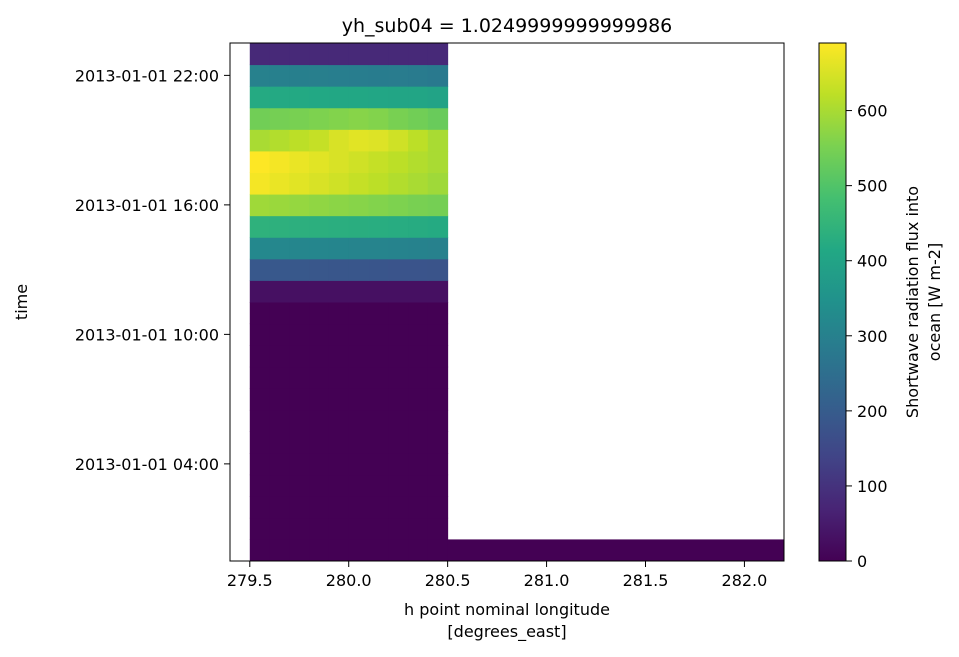 This screenshot has height=657, width=959. I want to click on colorbar, so click(832, 302).